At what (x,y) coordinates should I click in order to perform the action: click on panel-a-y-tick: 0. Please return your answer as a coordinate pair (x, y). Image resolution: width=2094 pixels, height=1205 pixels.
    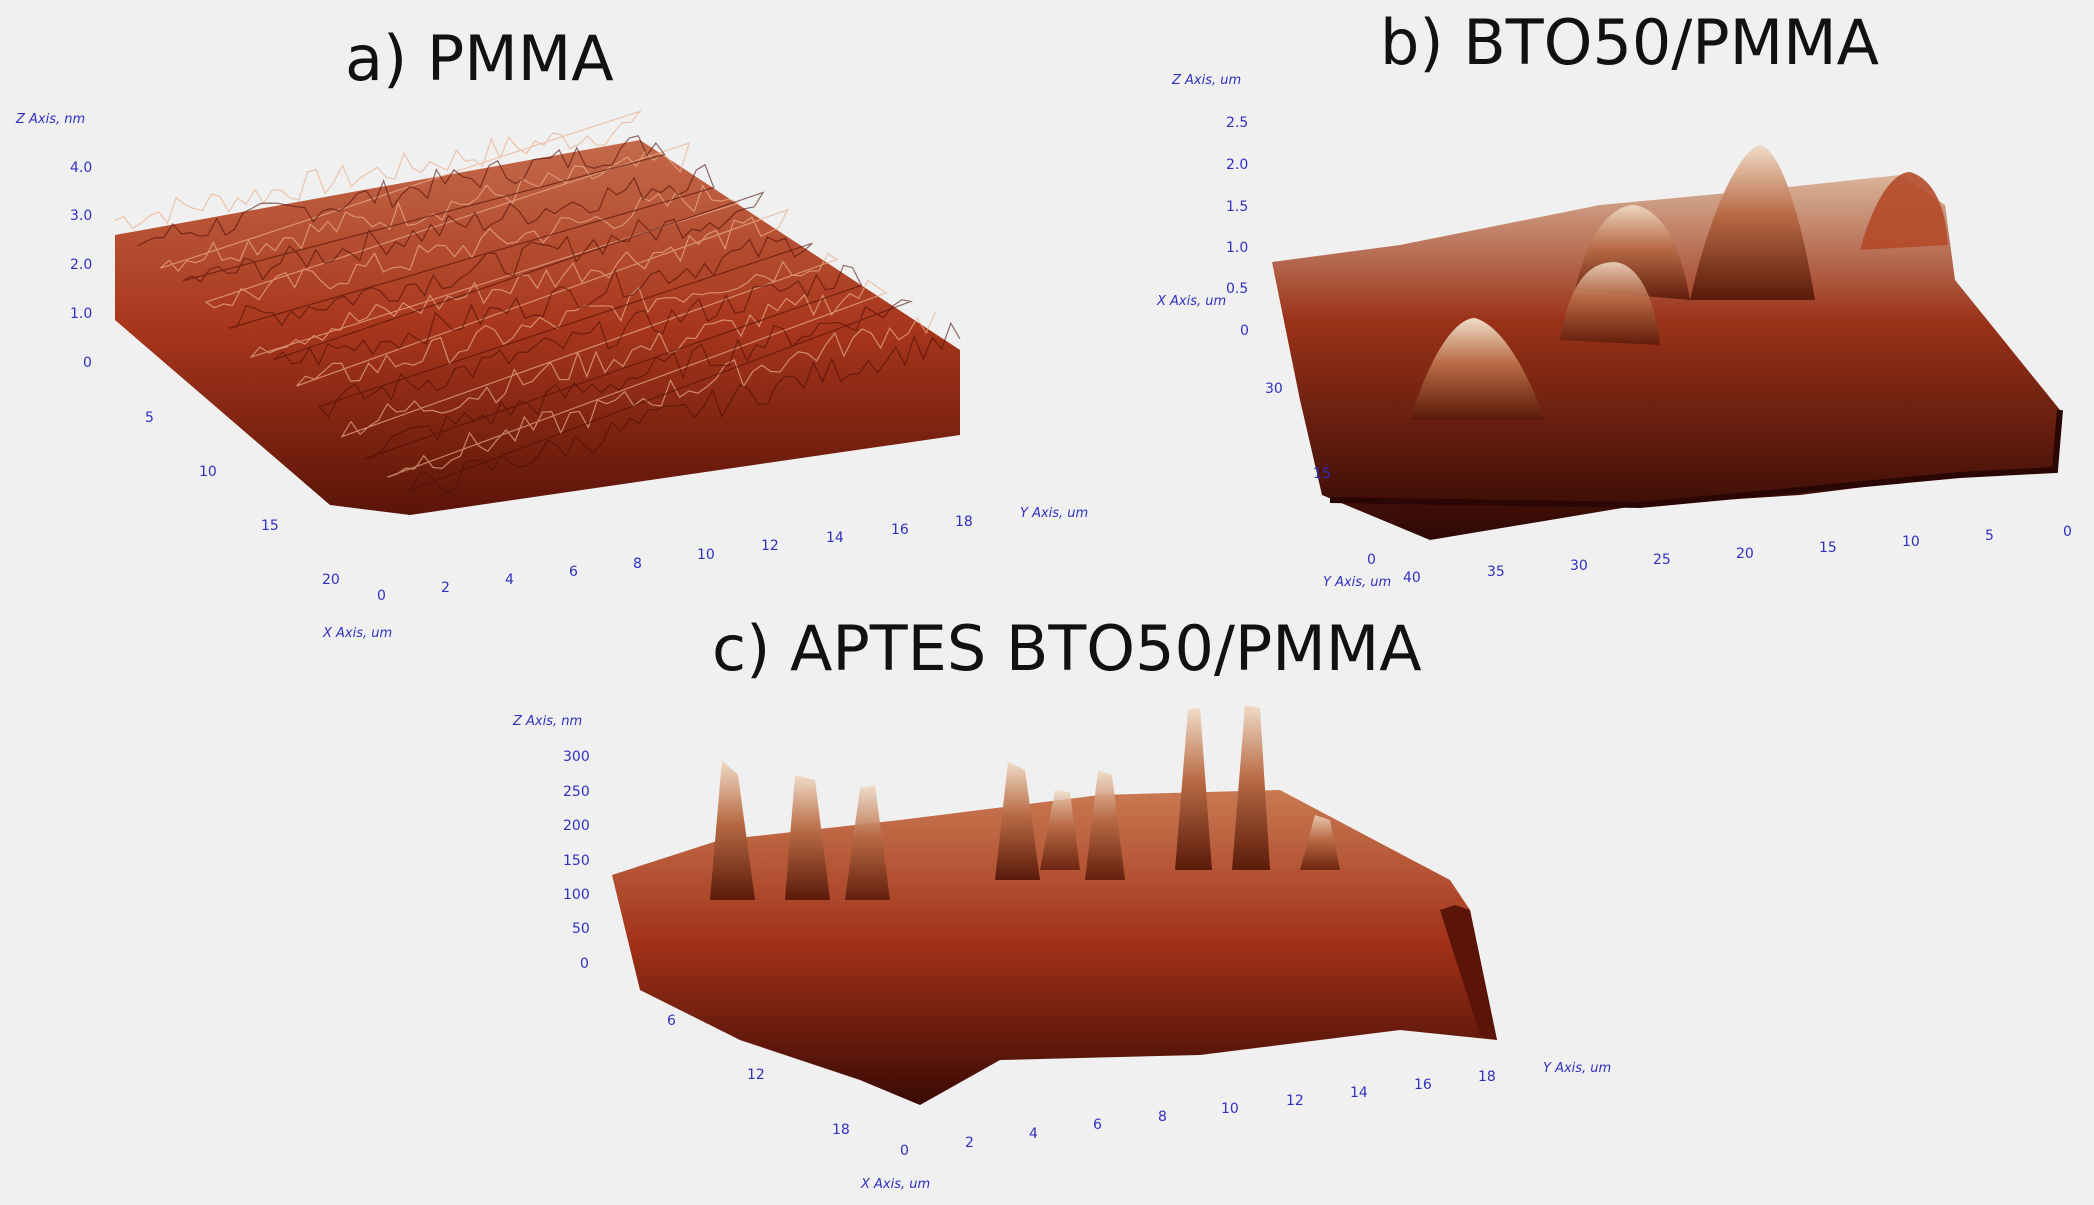
    Looking at the image, I should click on (381, 596).